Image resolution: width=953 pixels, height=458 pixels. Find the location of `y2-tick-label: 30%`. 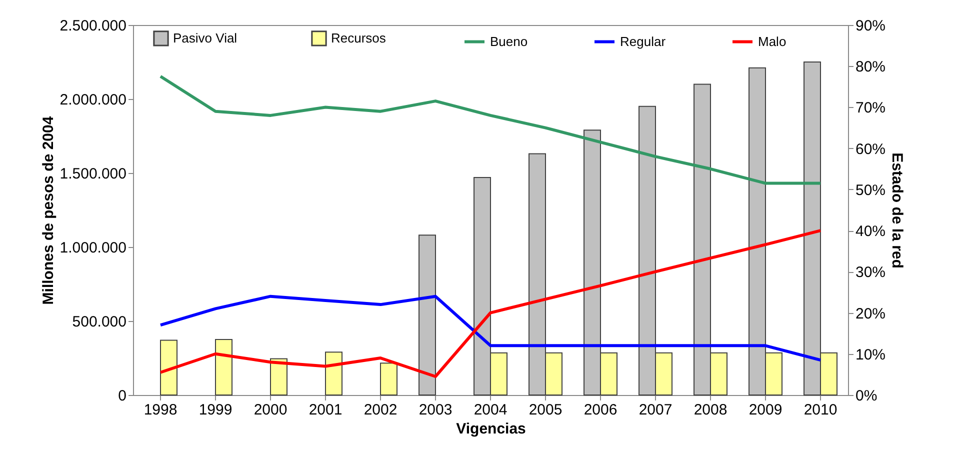

y2-tick-label: 30% is located at coordinates (871, 273).